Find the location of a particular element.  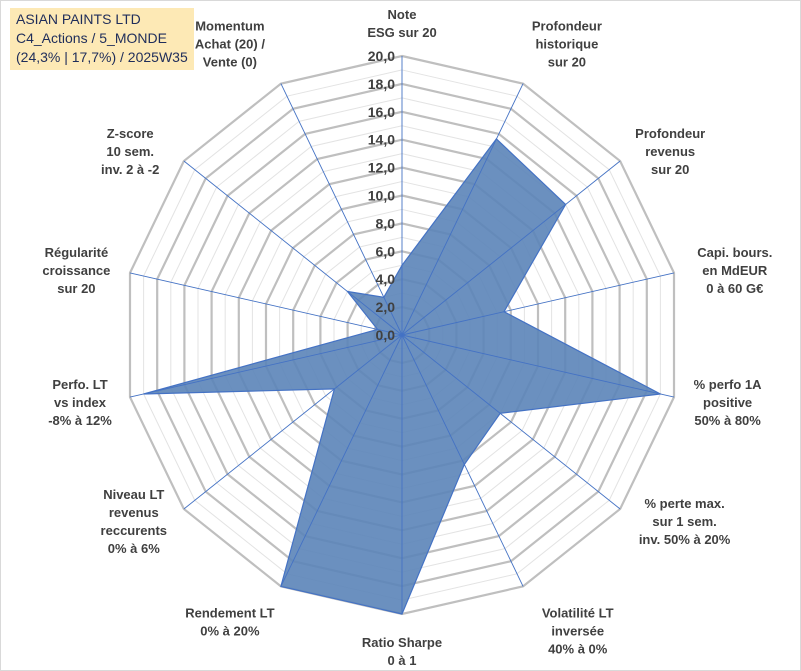

axis-category-label-line: Régularité is located at coordinates (77, 252).